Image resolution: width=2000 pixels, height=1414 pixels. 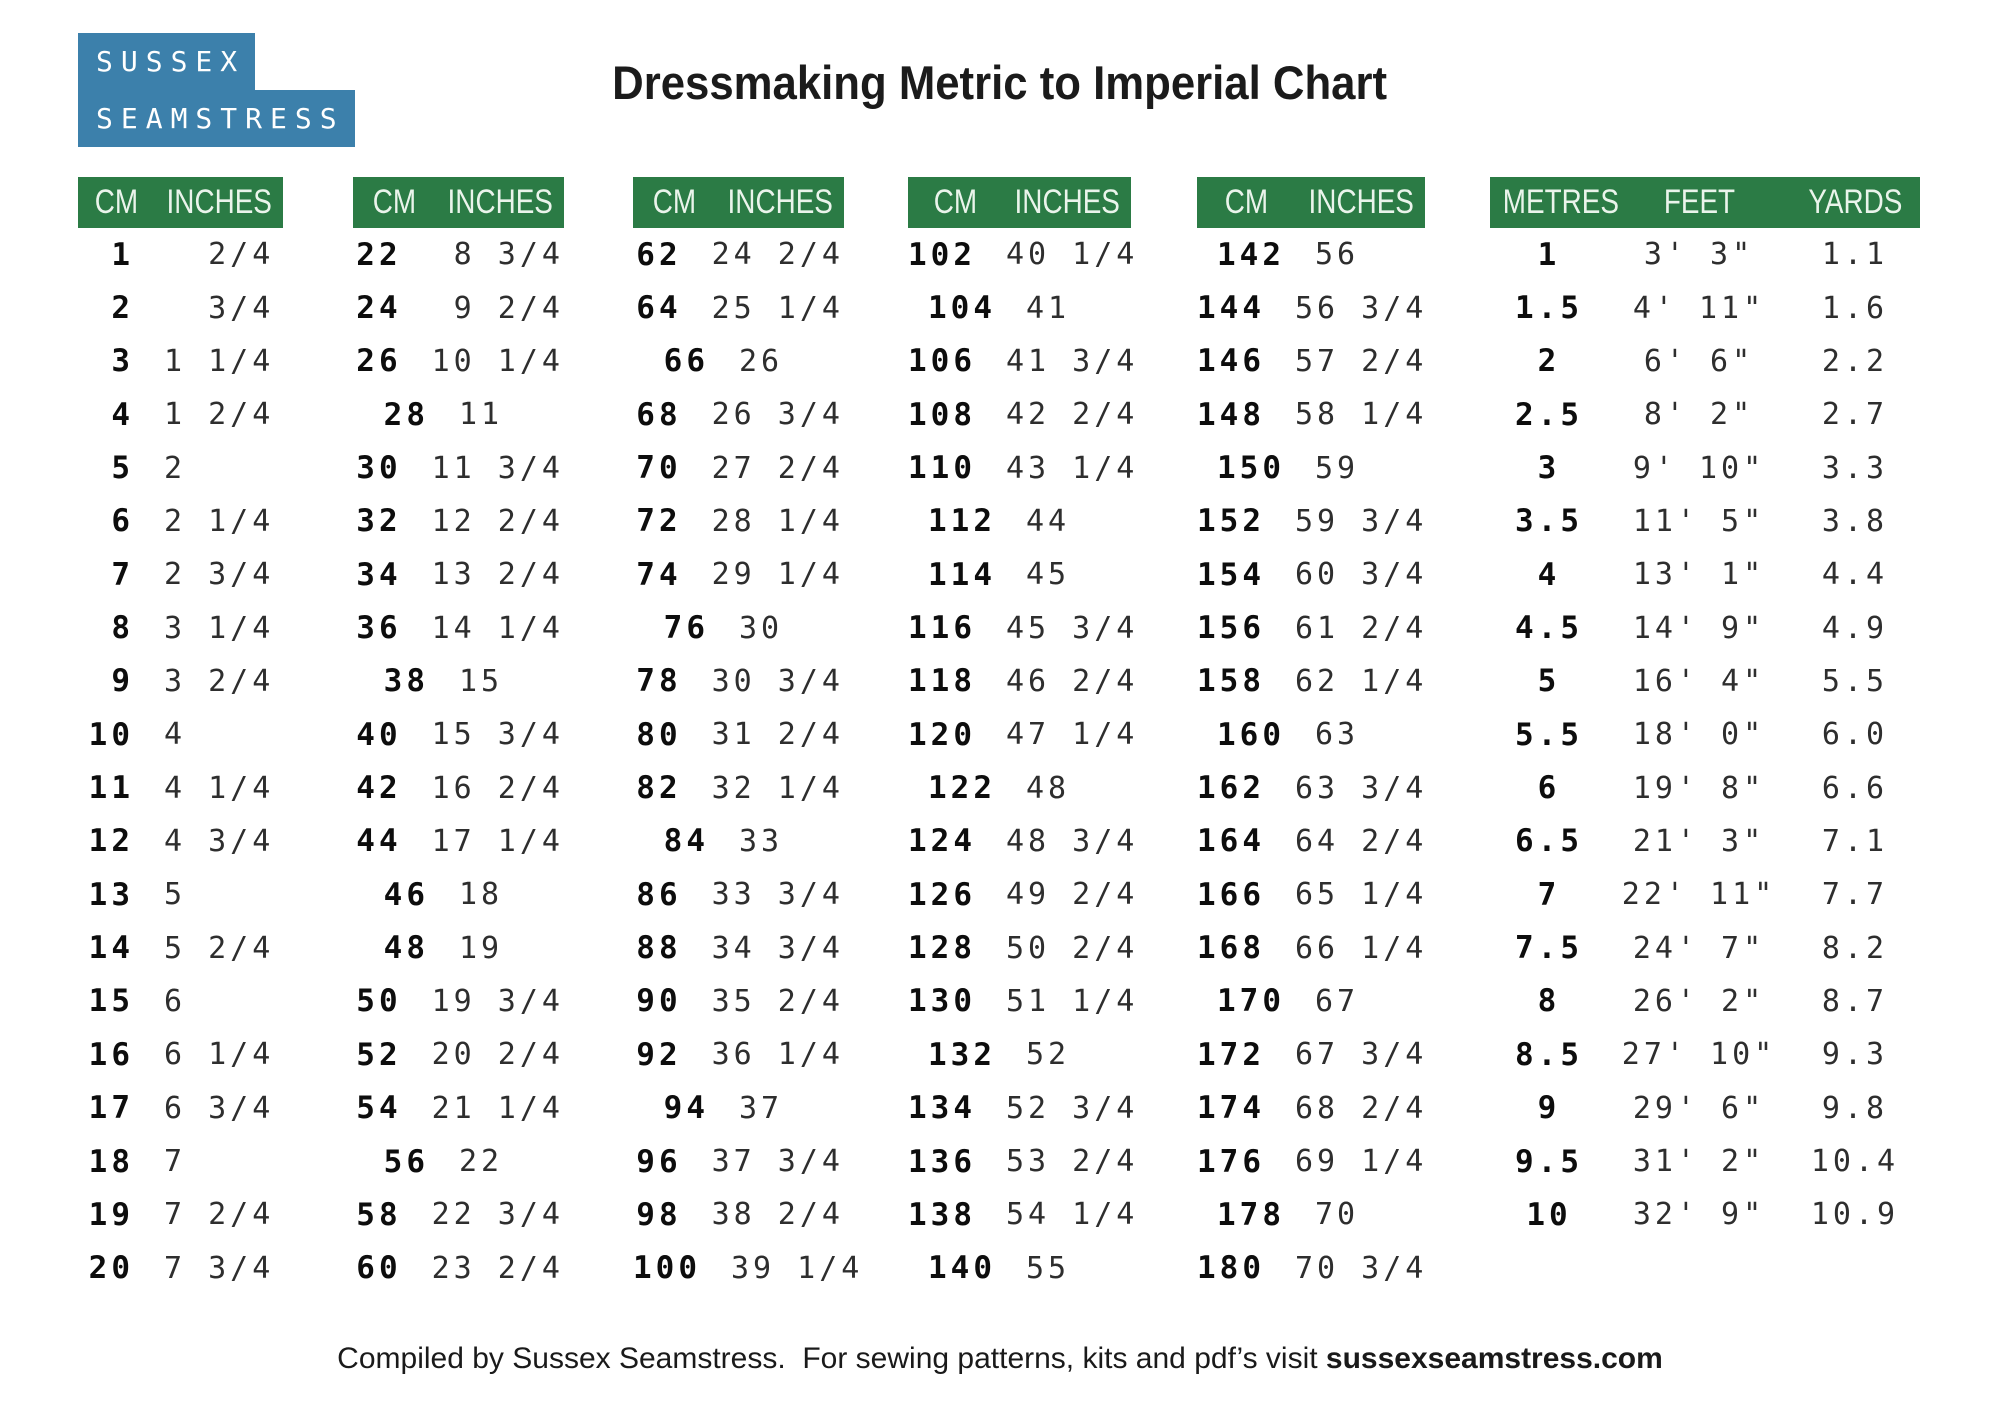 I want to click on table-row: 64 25 1/4, so click(x=738, y=307).